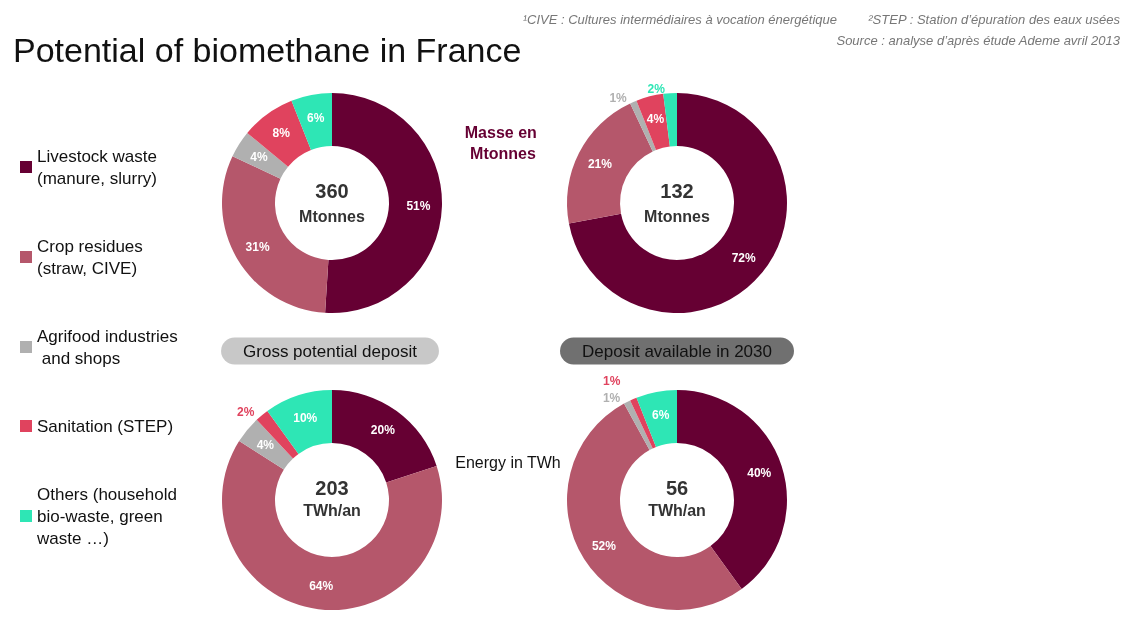 This screenshot has width=1139, height=633. Describe the element at coordinates (677, 488) in the screenshot. I see `text: 56` at that location.